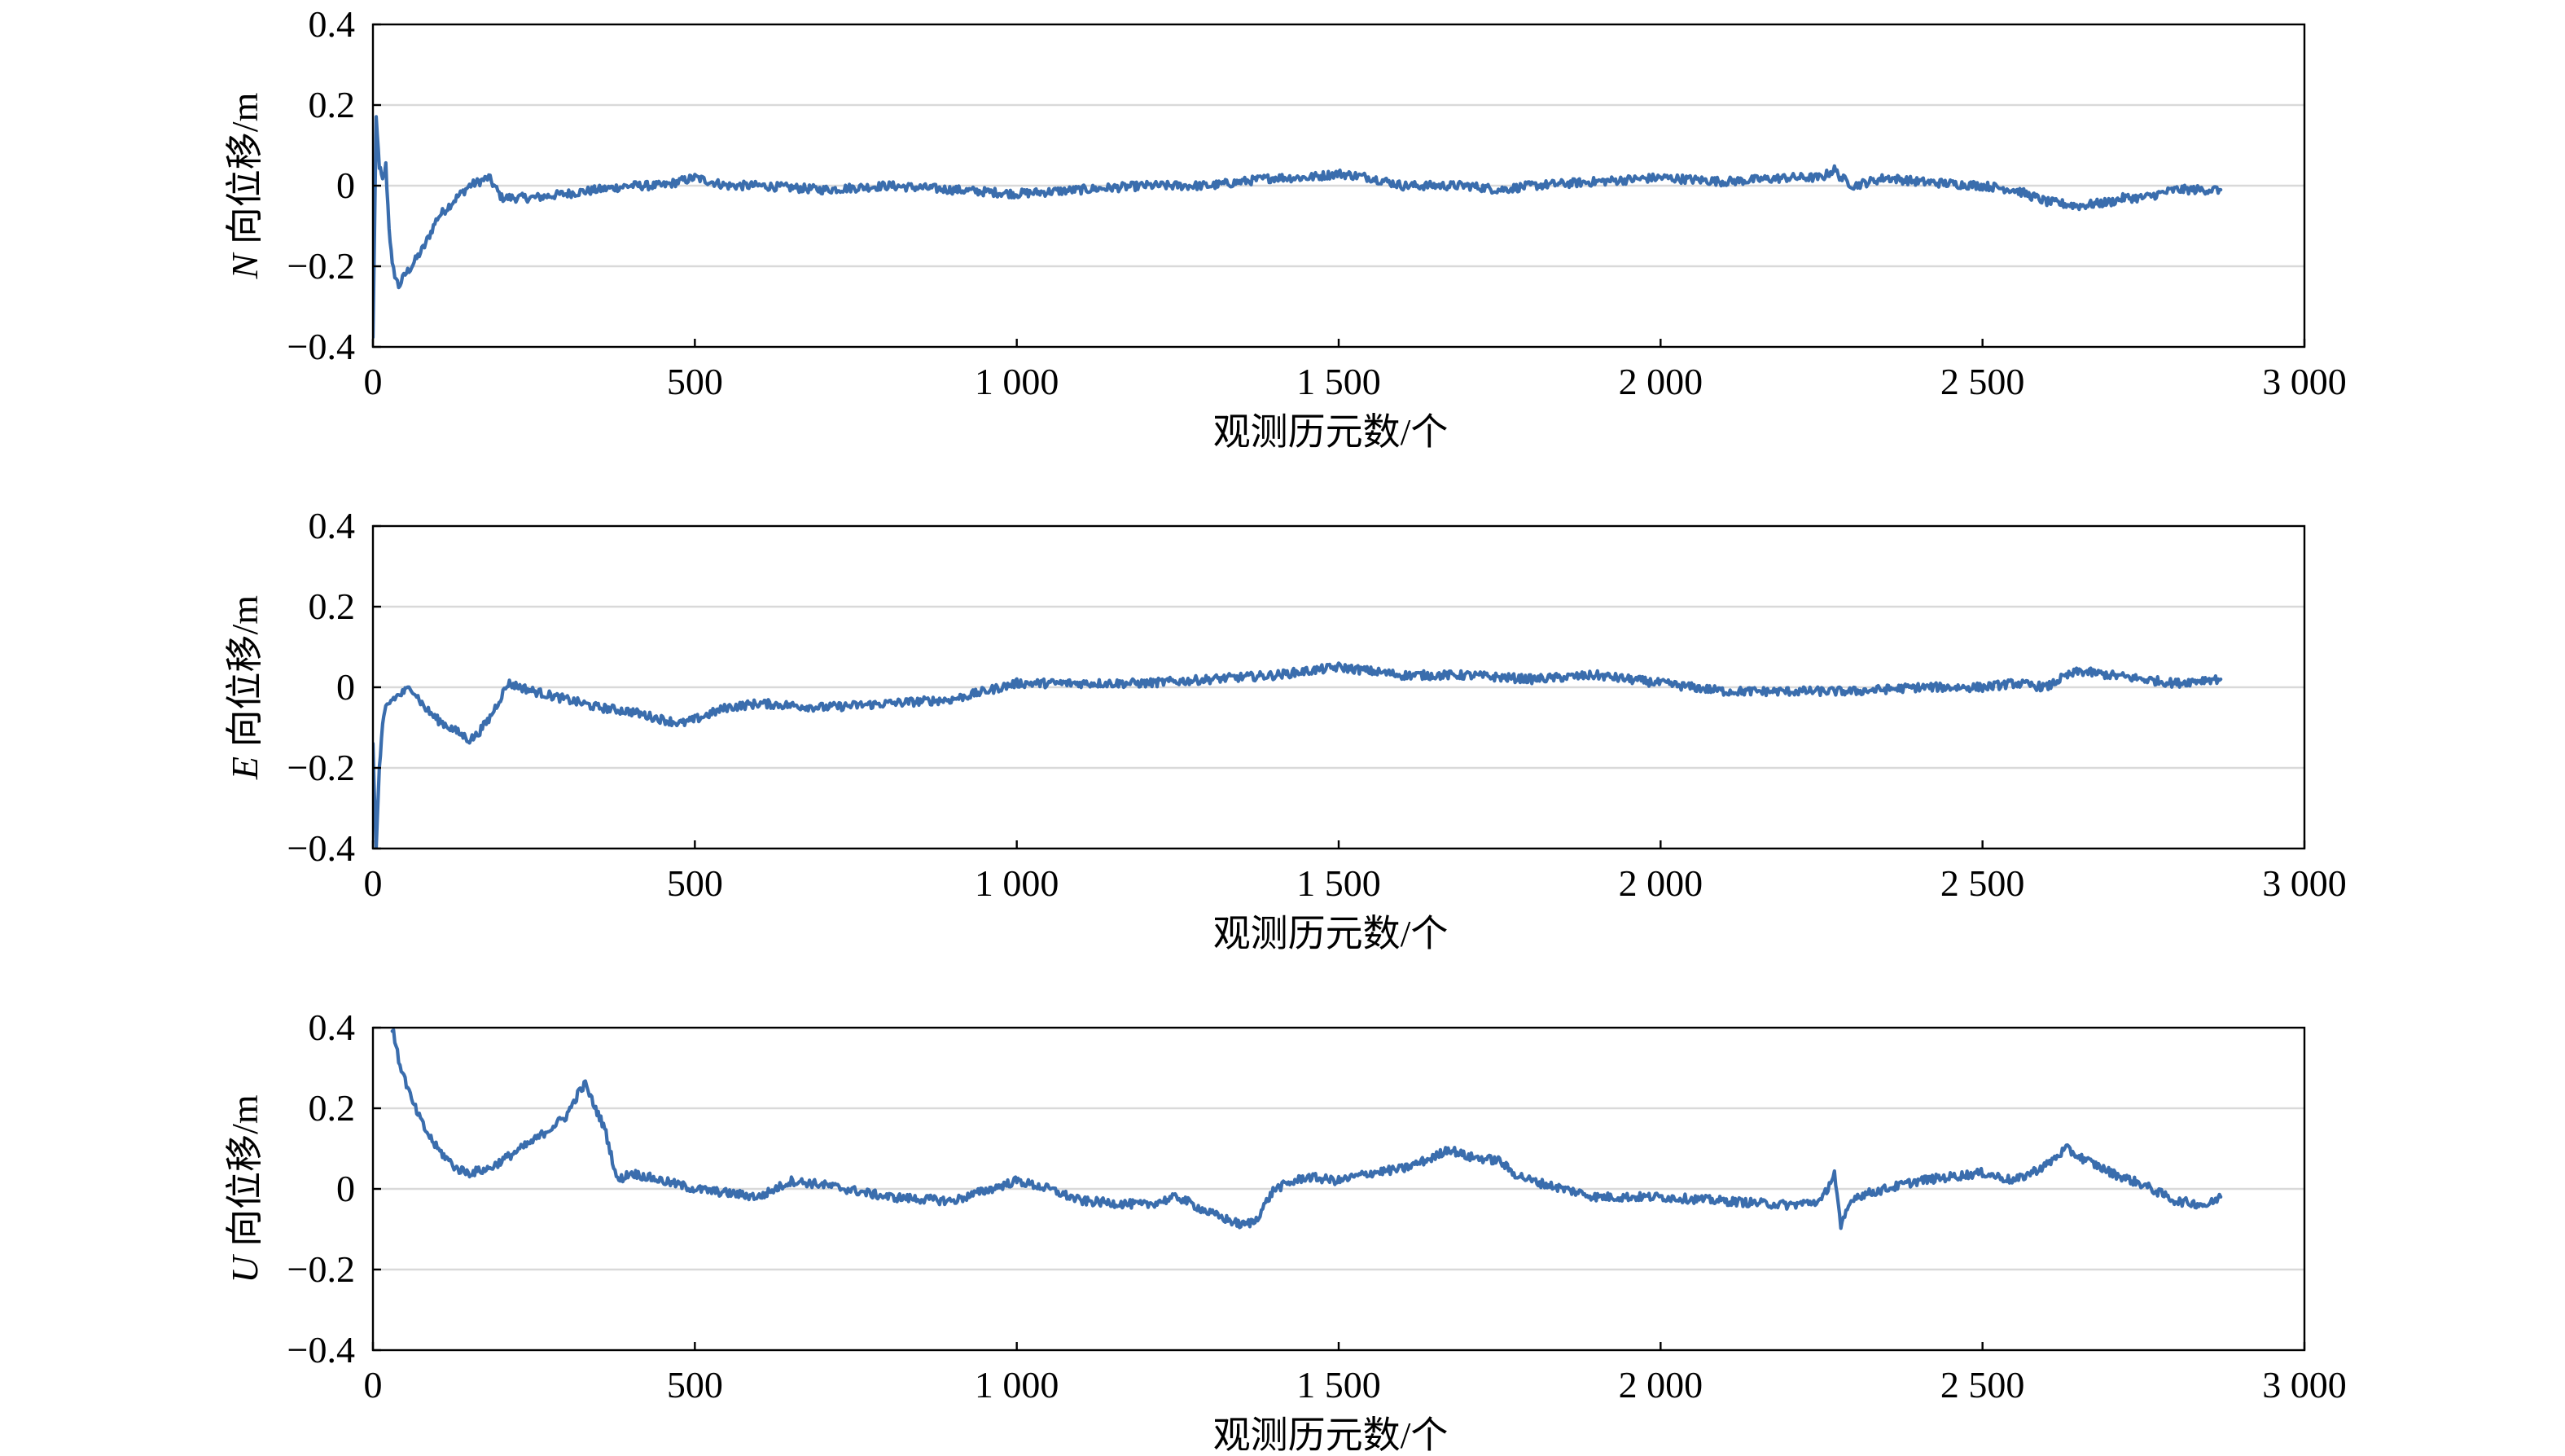 The height and width of the screenshot is (1456, 2565). What do you see at coordinates (1331, 432) in the screenshot?
I see `xaxis-title-N: 观测历元数/个` at bounding box center [1331, 432].